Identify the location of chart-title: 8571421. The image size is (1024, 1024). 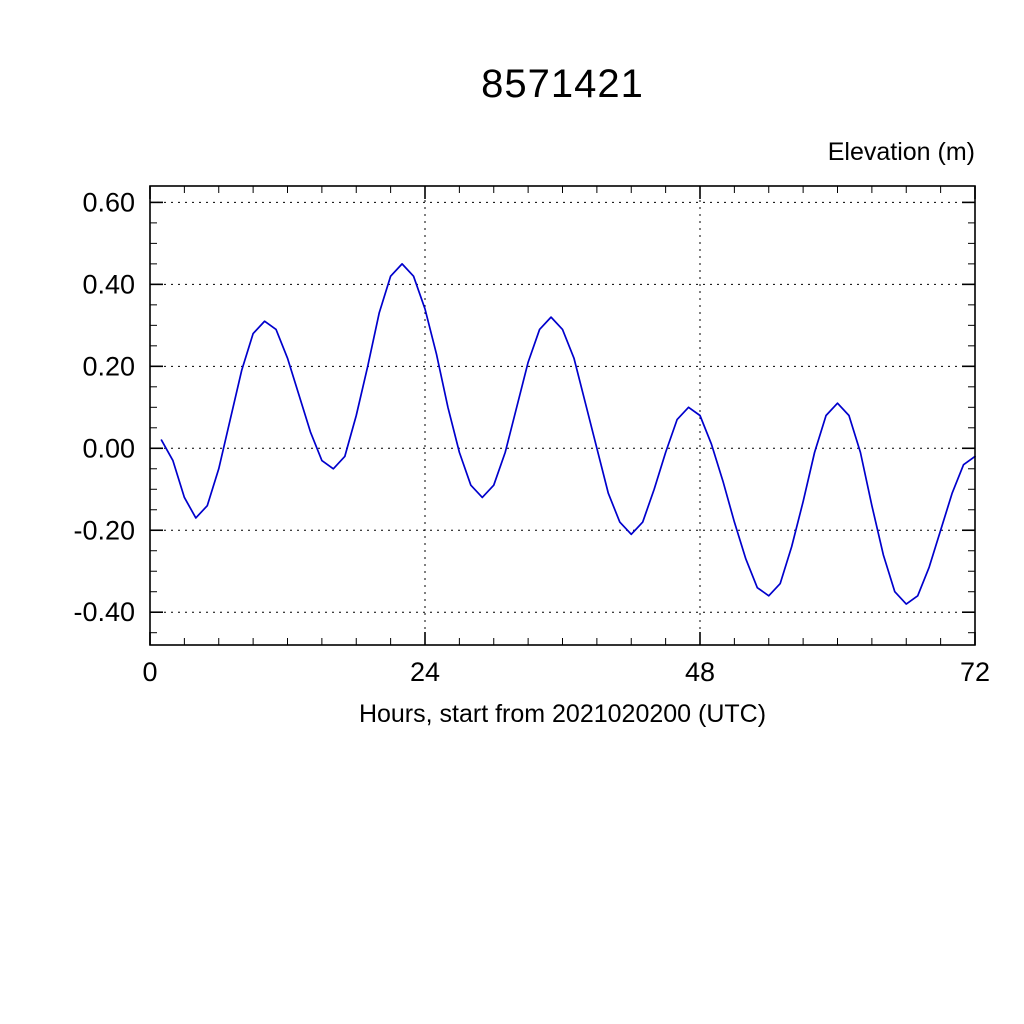
(562, 84).